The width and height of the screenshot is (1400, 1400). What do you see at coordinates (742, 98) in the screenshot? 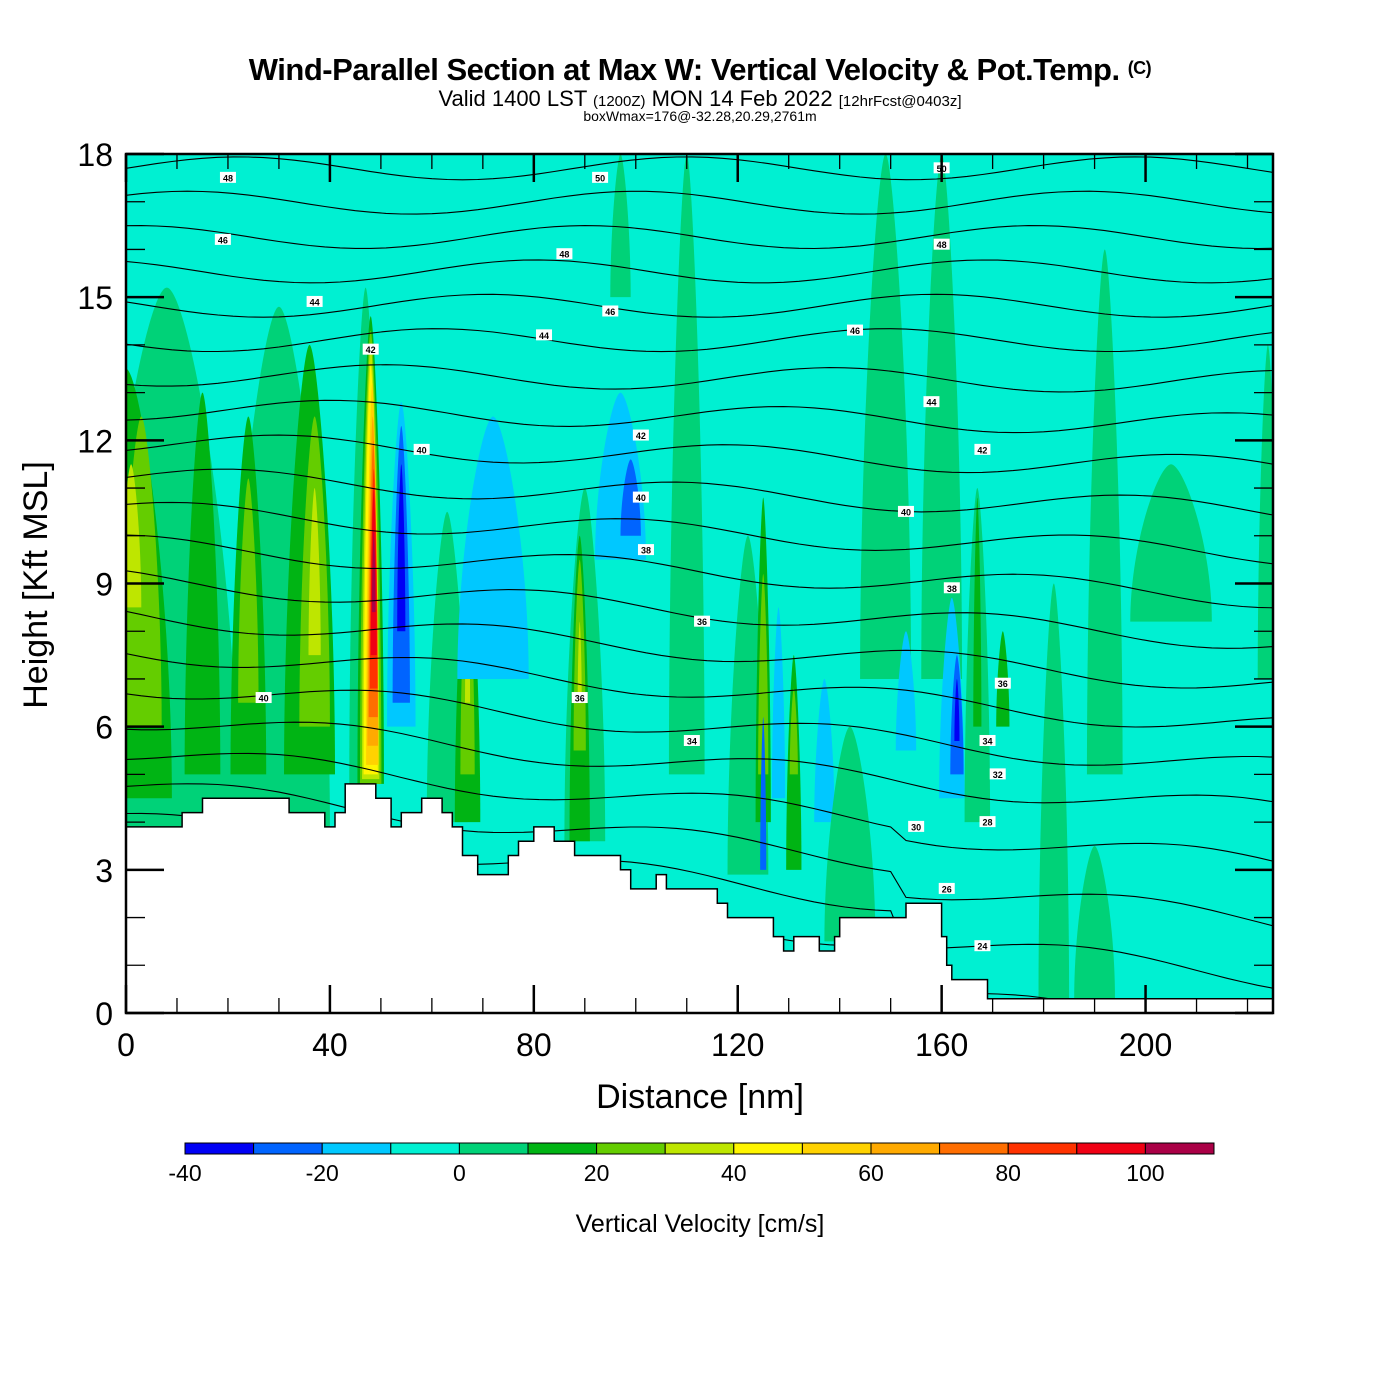
I see `valid-date: MON 14 Feb 2022` at bounding box center [742, 98].